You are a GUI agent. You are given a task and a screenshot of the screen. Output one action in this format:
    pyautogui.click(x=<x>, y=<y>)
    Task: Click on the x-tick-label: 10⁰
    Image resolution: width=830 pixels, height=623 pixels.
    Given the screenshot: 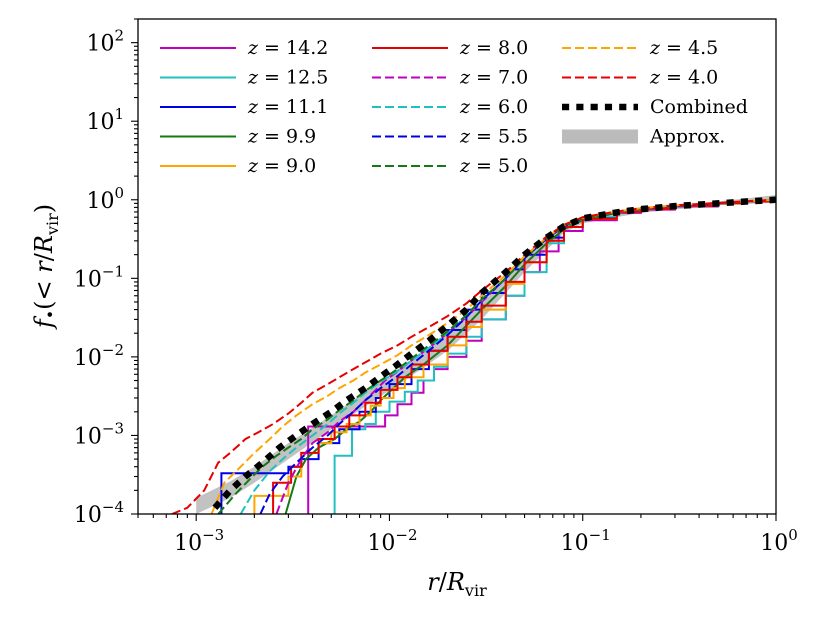 What is the action you would take?
    pyautogui.click(x=779, y=541)
    